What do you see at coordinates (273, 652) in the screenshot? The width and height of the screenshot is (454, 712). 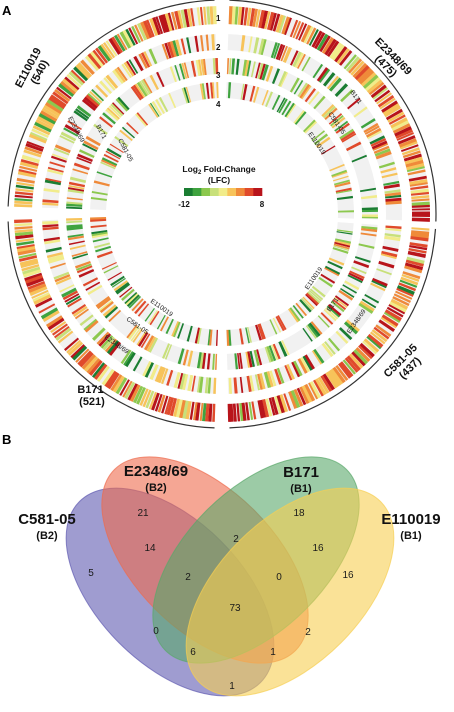 I see `venn-count-c581-e2348-e110019: 1` at bounding box center [273, 652].